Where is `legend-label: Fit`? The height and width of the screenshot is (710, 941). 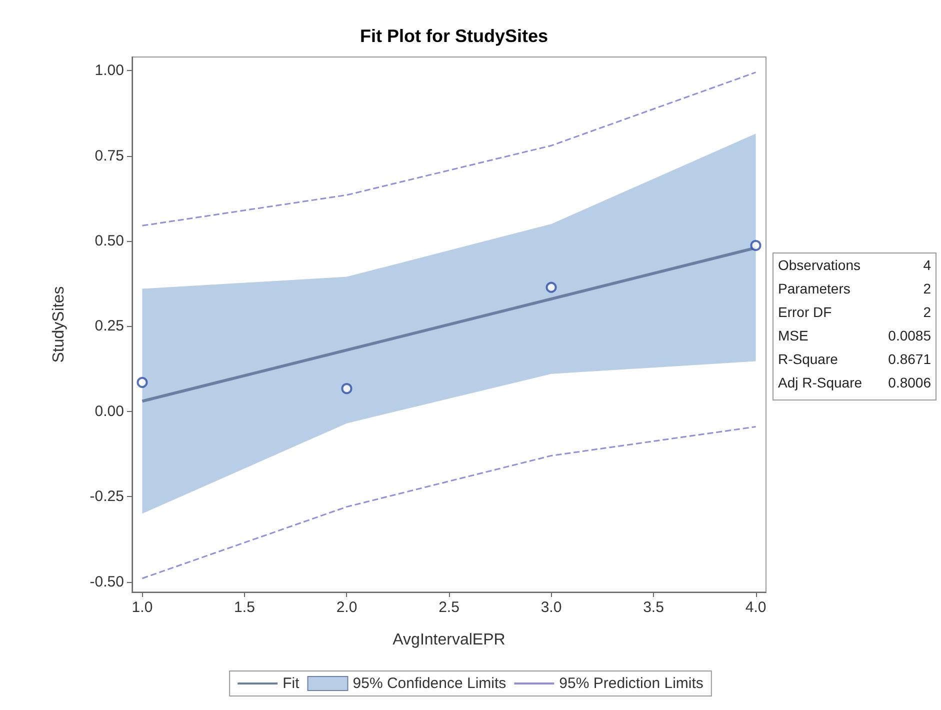 legend-label: Fit is located at coordinates (291, 683).